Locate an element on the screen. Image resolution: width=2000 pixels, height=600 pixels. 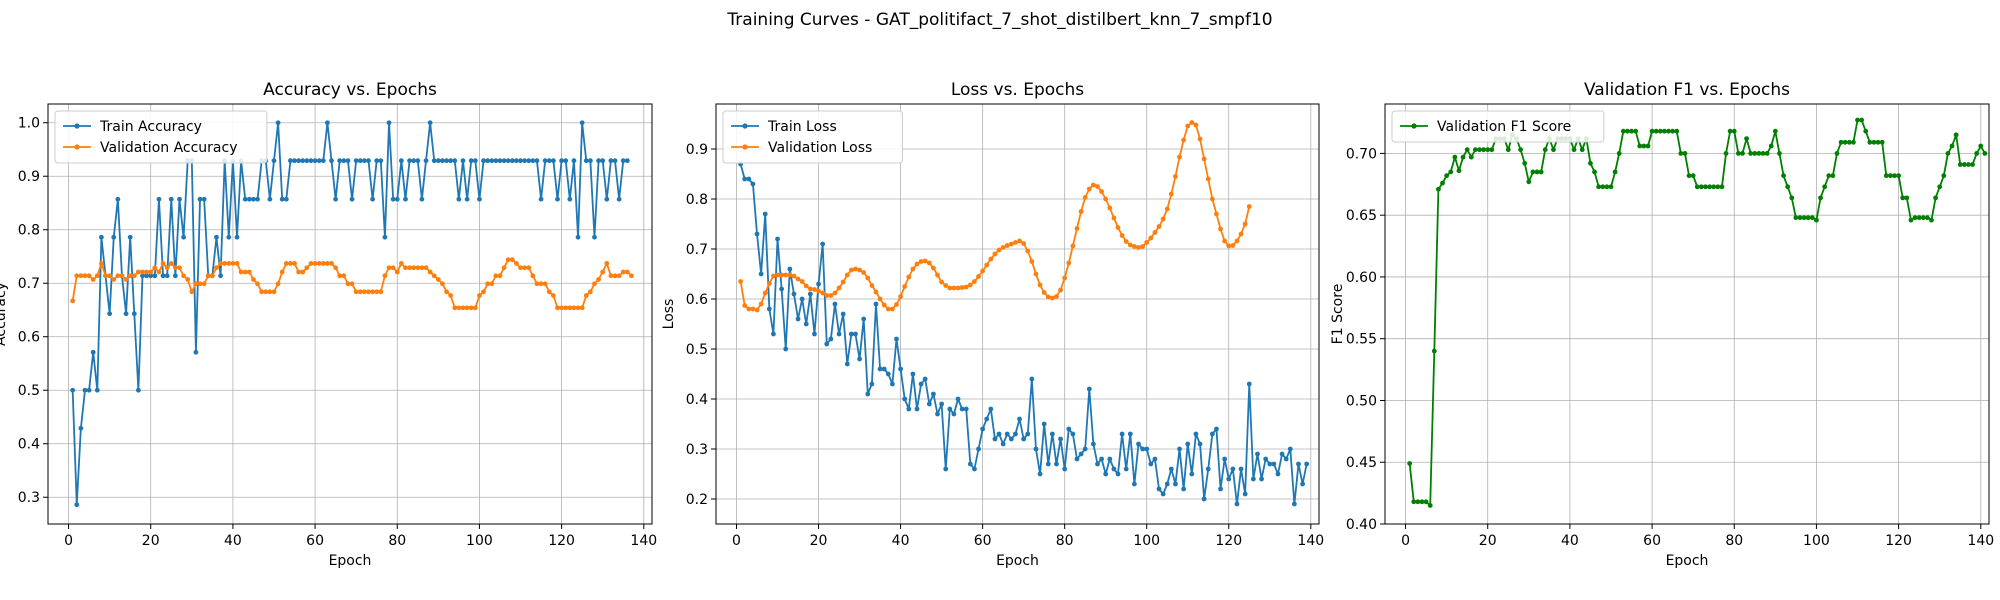
y-tick-label: 0.55 is located at coordinates (1361, 340).